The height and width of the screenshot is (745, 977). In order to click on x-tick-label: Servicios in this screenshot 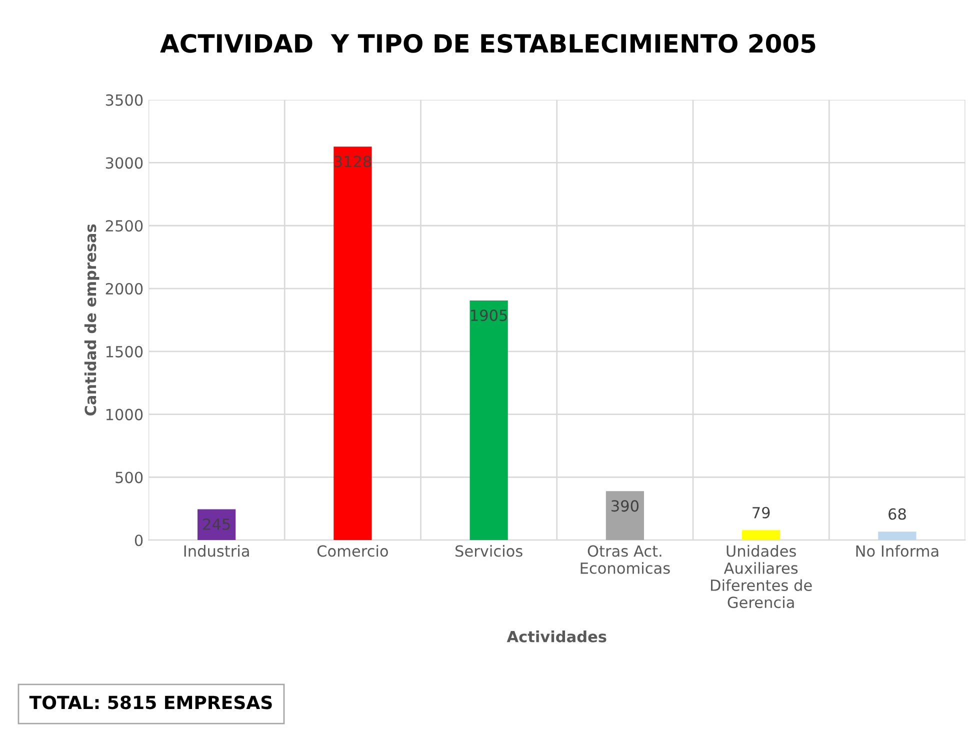, I will do `click(489, 550)`.